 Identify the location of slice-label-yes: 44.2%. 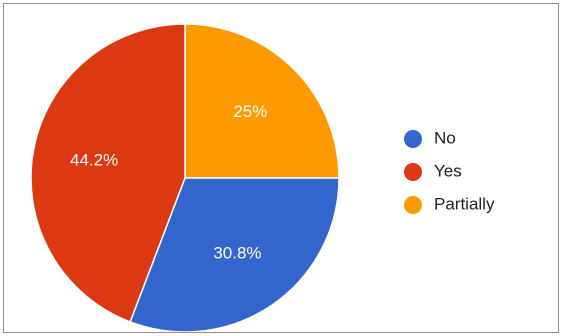
(94, 160).